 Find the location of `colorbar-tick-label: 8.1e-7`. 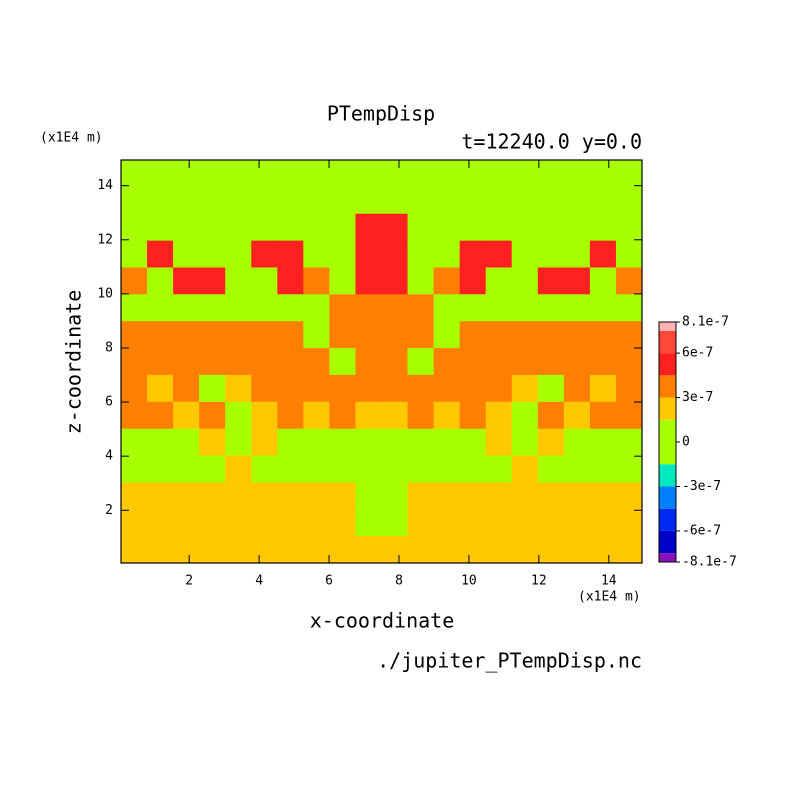

colorbar-tick-label: 8.1e-7 is located at coordinates (705, 322).